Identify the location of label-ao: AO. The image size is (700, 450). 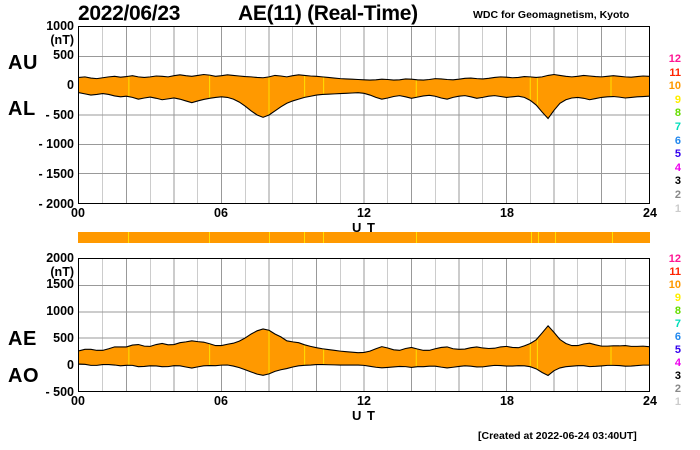
(23, 376).